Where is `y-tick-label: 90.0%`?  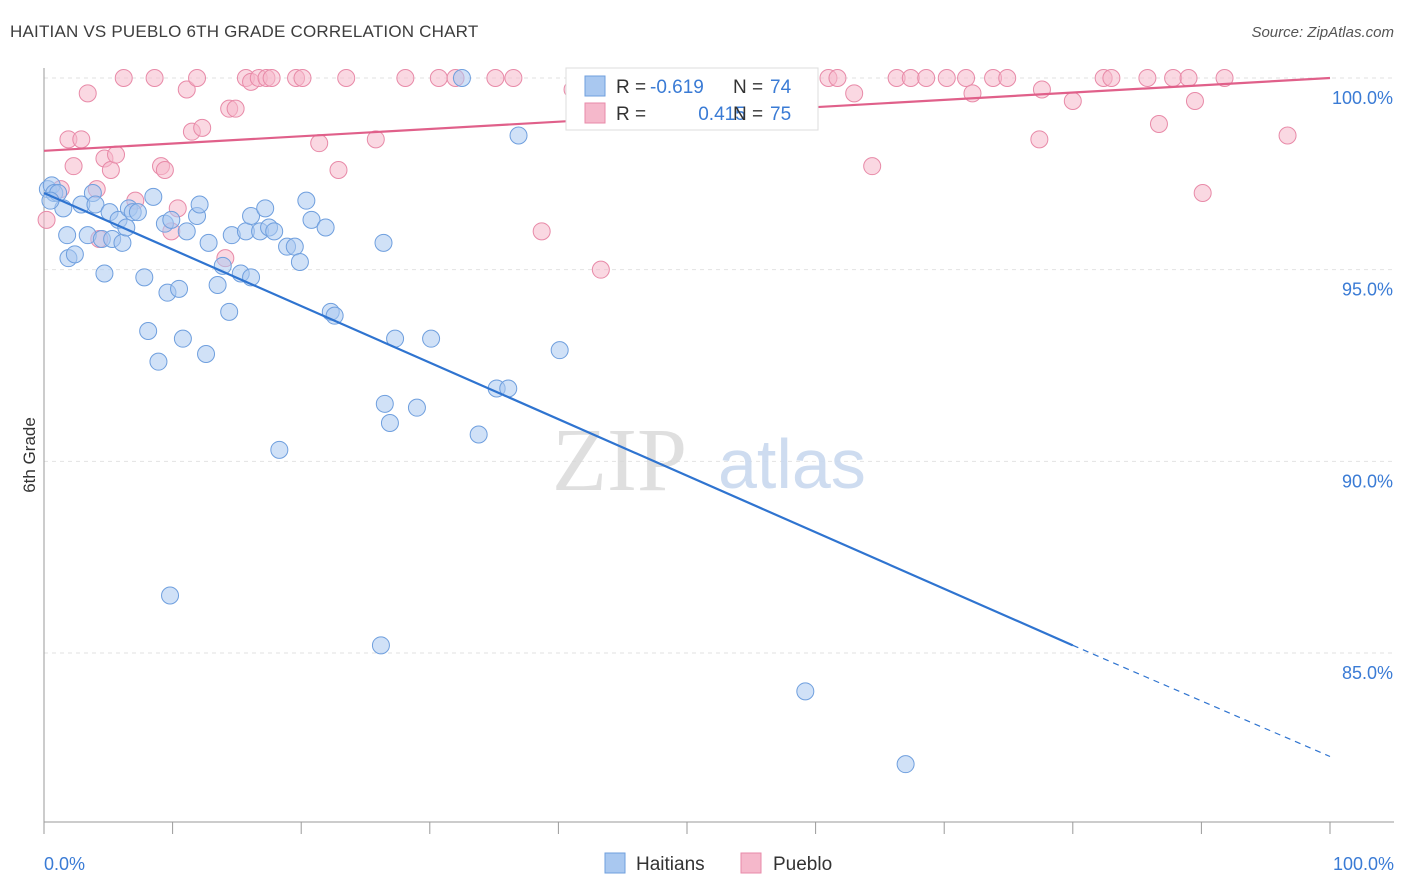
y-tick-label: 90.0% is located at coordinates (1367, 481).